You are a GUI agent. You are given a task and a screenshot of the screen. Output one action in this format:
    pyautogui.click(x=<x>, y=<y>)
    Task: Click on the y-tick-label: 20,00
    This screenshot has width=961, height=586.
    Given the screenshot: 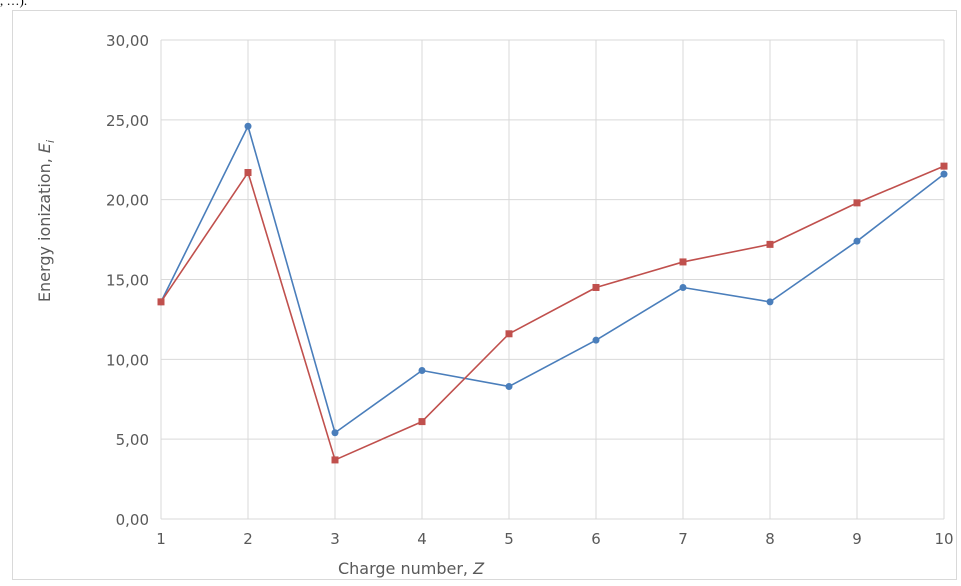 What is the action you would take?
    pyautogui.click(x=127, y=201)
    